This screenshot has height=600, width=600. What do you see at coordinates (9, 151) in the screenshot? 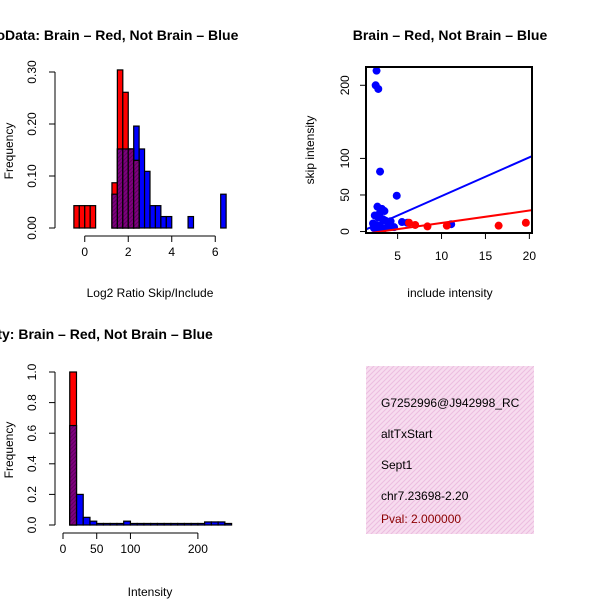
I see `ratio-histogram-ylabel: Frequency` at bounding box center [9, 151].